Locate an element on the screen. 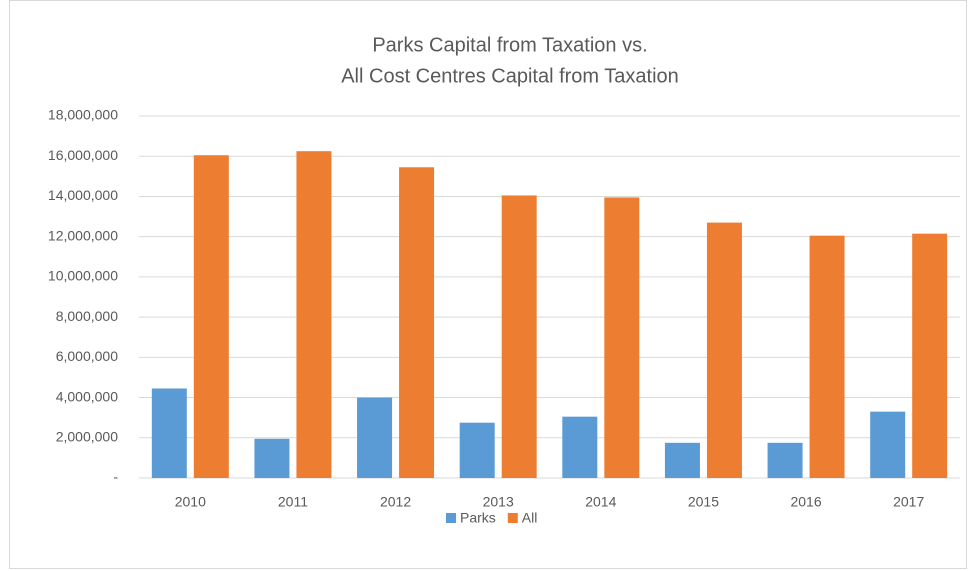 The height and width of the screenshot is (571, 969). x-tick-label: 2015 is located at coordinates (703, 502).